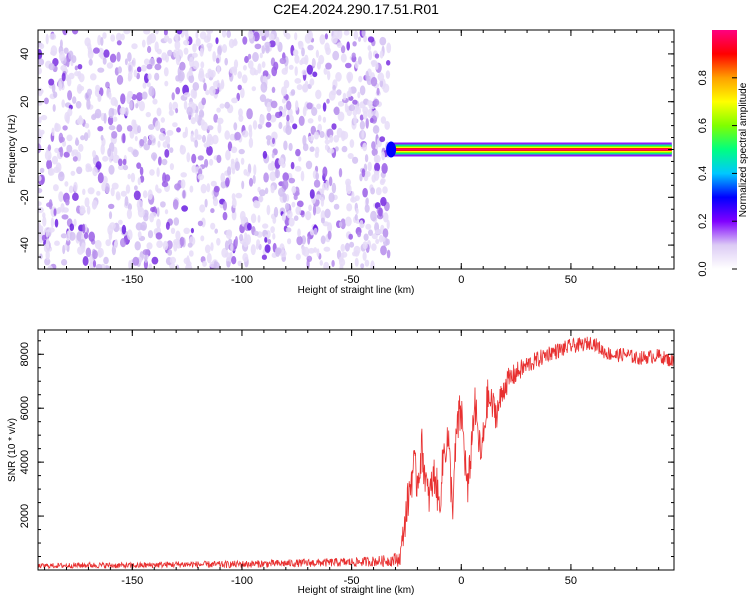 This screenshot has width=750, height=600. I want to click on y-tick-label: 0, so click(25, 149).